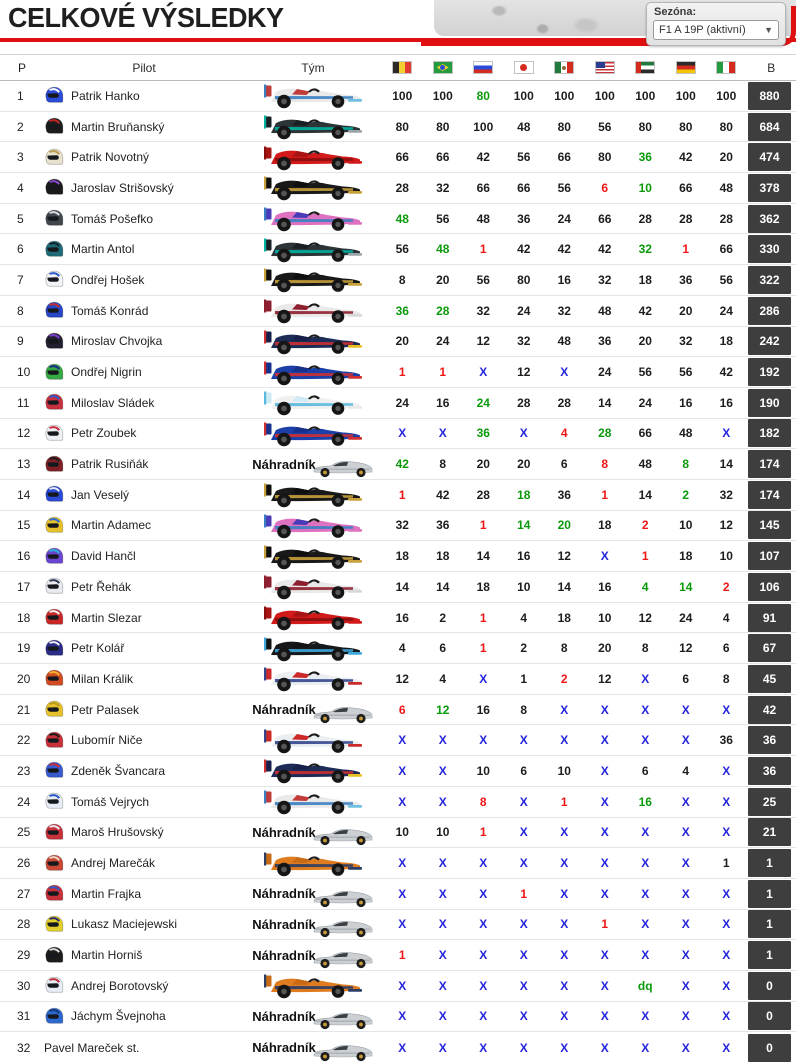 The height and width of the screenshot is (1063, 796). I want to click on pilot-name: Miloslav Sládek, so click(112, 403).